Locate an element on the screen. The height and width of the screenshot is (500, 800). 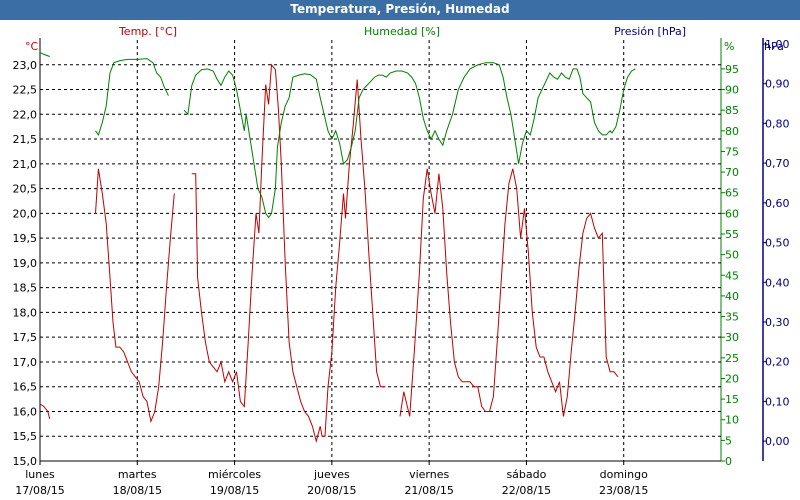
temp-unit-label: °C is located at coordinates (32, 46).